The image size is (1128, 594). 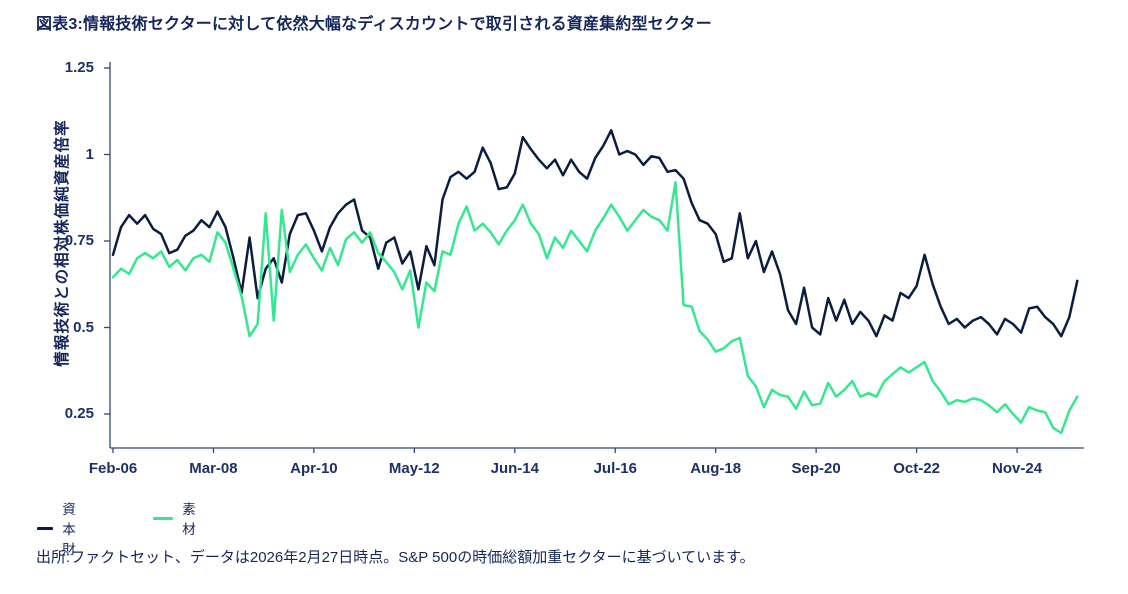 I want to click on y-tick-label: 0.5, so click(x=83, y=327).